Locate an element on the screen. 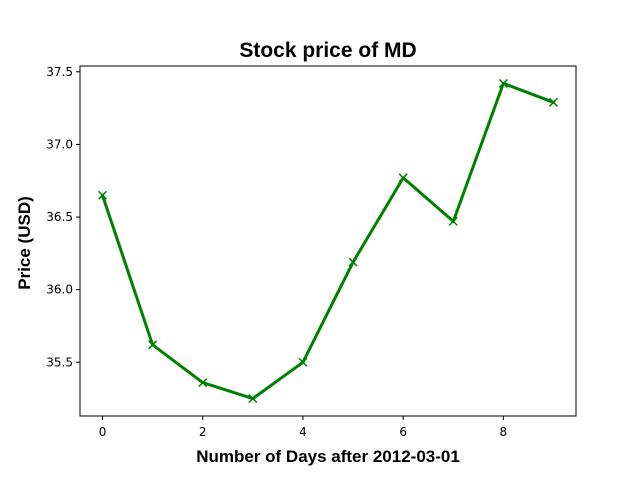  y-tick-label: 35.5 is located at coordinates (59, 362).